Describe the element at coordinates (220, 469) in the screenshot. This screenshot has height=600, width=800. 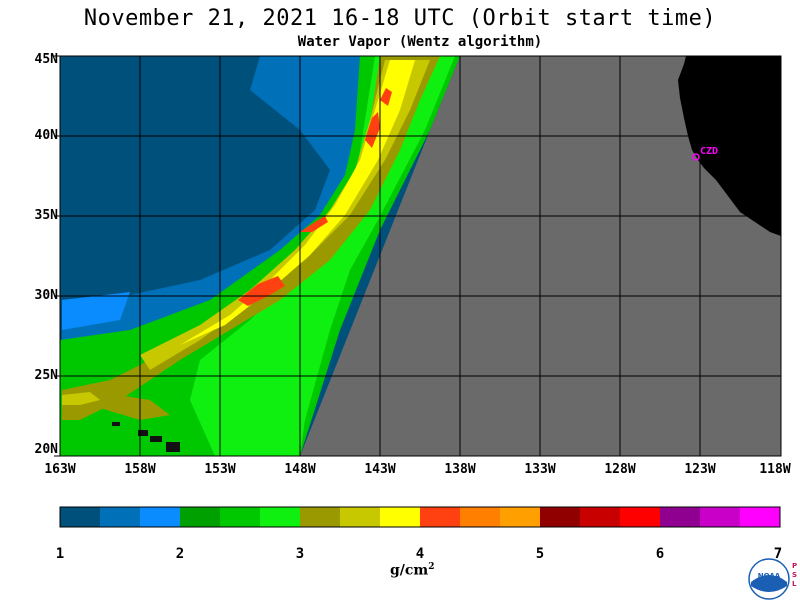
I see `lon-label-153w: 153W` at that location.